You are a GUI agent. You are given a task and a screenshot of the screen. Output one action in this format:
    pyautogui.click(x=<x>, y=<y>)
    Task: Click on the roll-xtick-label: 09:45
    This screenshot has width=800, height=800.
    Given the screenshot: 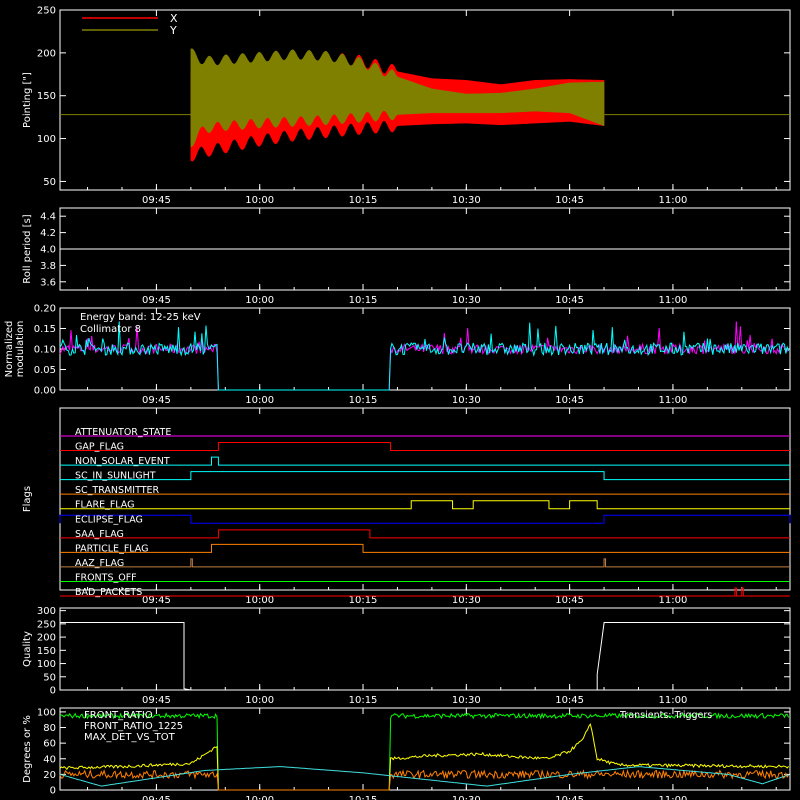 What is the action you would take?
    pyautogui.click(x=156, y=300)
    